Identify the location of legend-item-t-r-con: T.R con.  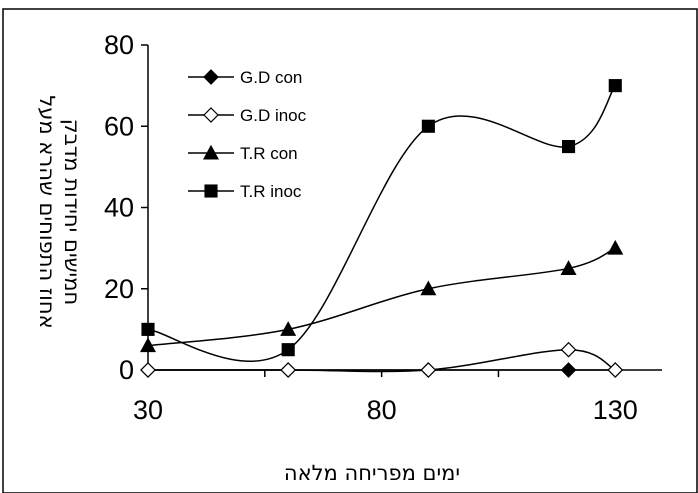
(243, 153).